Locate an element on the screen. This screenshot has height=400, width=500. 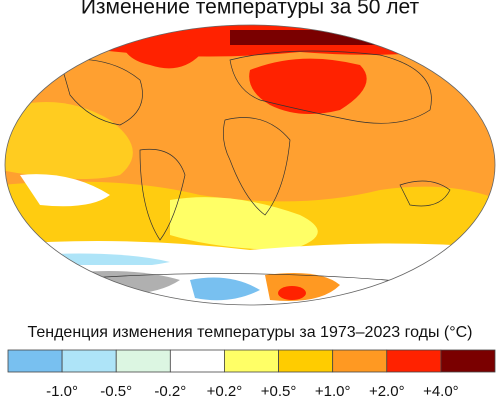
map-title: Изменение температуры за 50 лет is located at coordinates (250, 9).